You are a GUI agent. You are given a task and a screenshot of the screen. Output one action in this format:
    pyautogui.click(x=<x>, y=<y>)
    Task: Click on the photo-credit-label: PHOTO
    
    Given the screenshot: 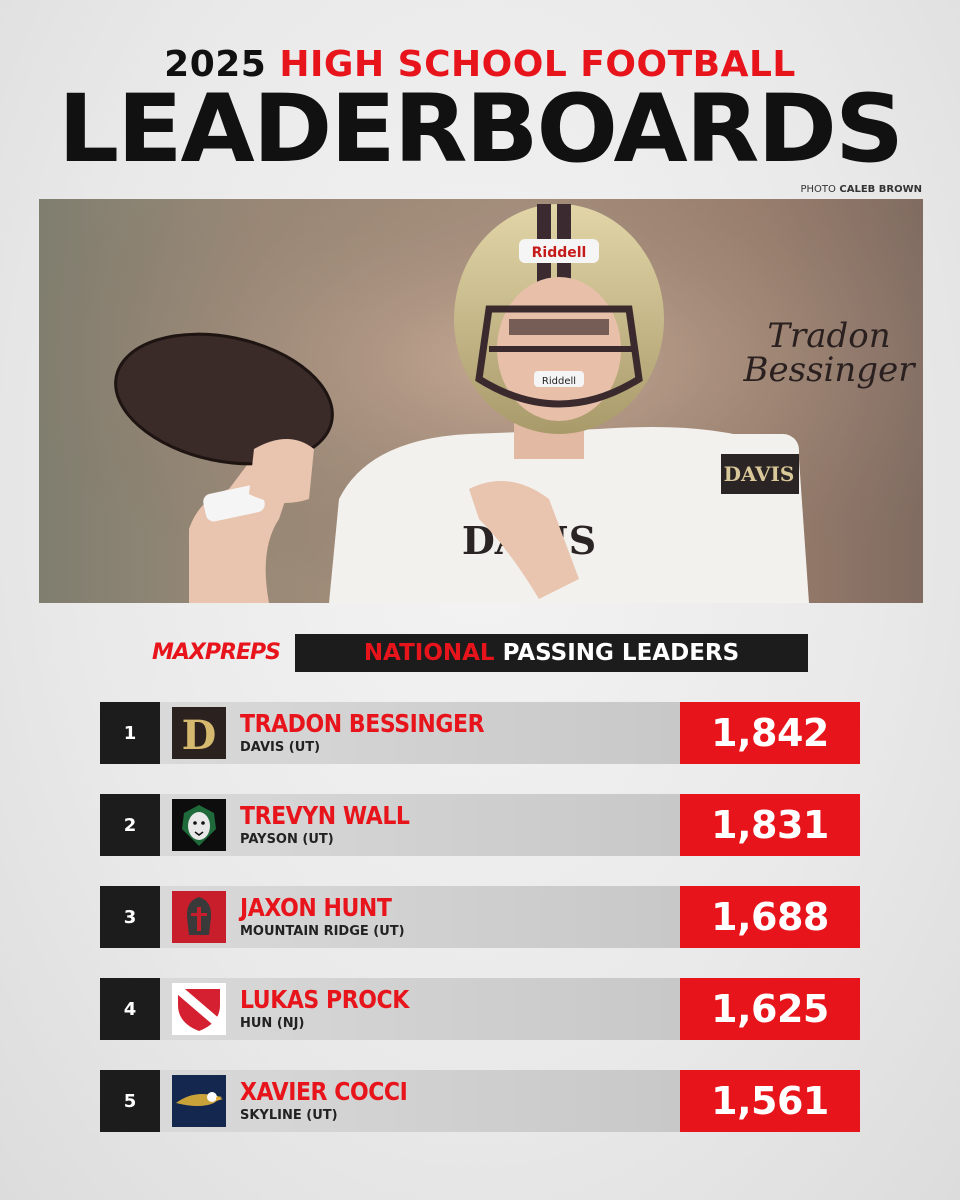 What is the action you would take?
    pyautogui.click(x=818, y=189)
    